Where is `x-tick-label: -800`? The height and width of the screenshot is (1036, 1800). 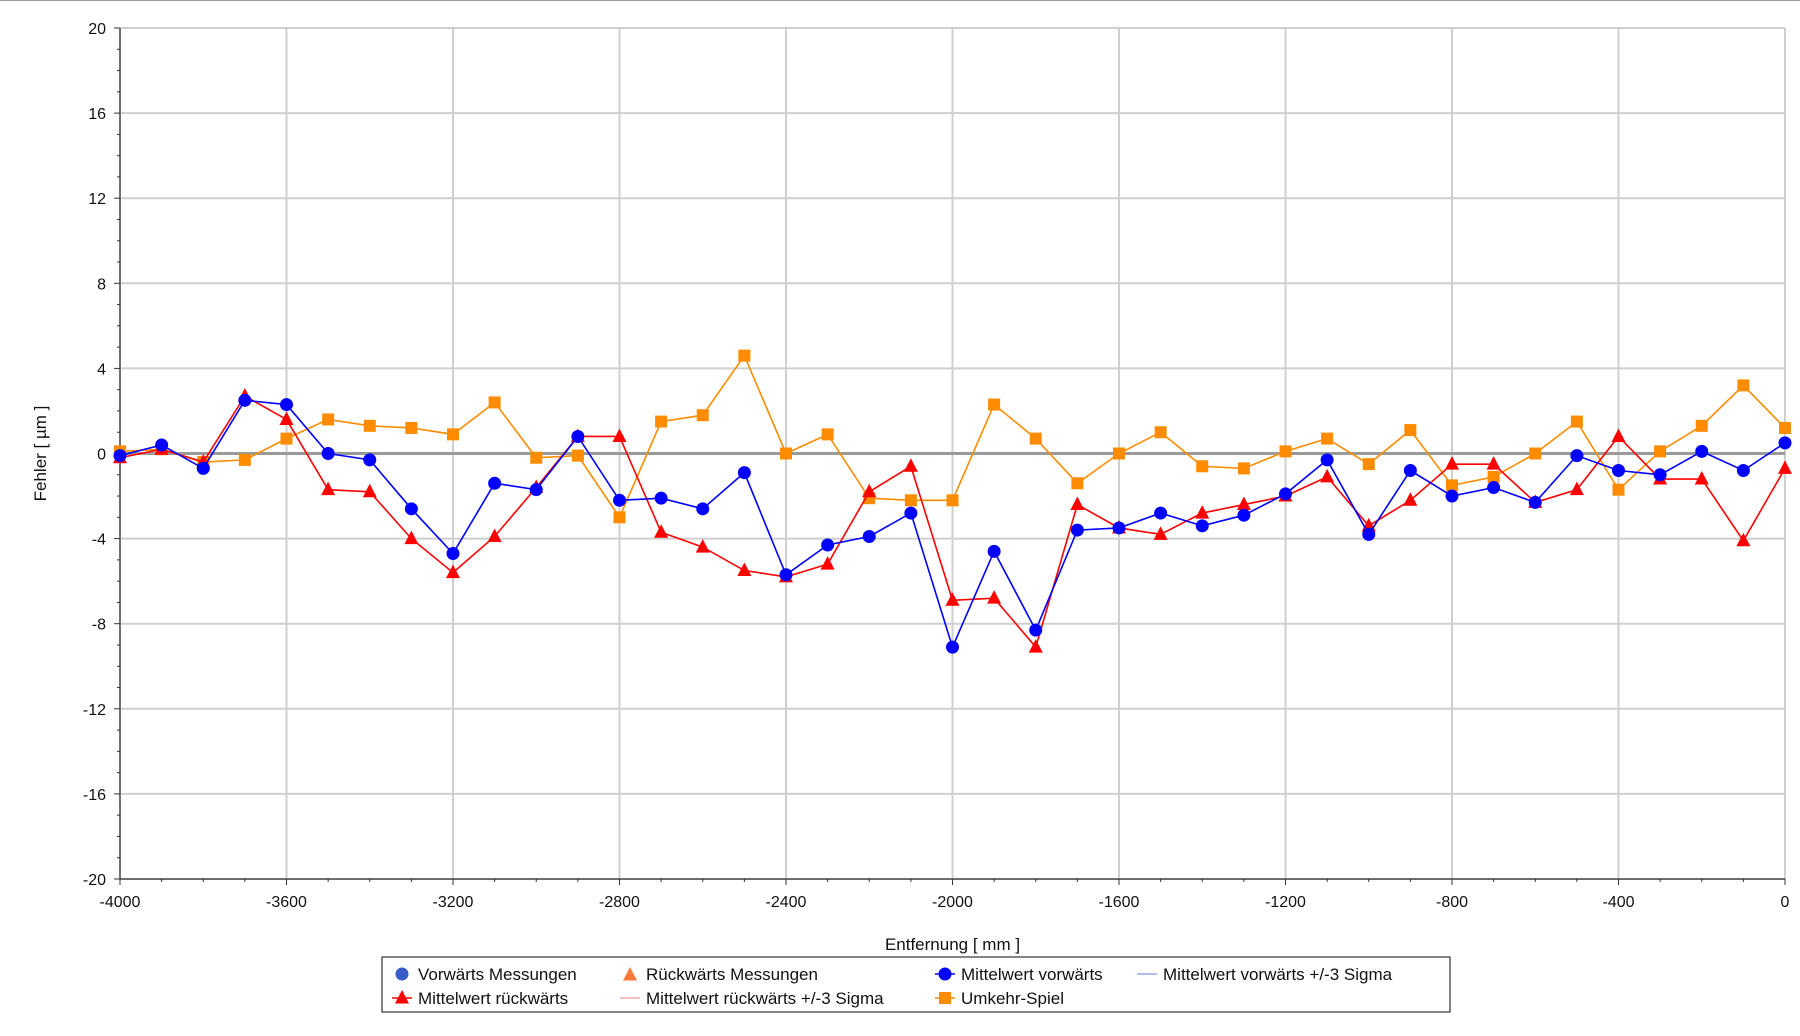
x-tick-label: -800 is located at coordinates (1452, 902).